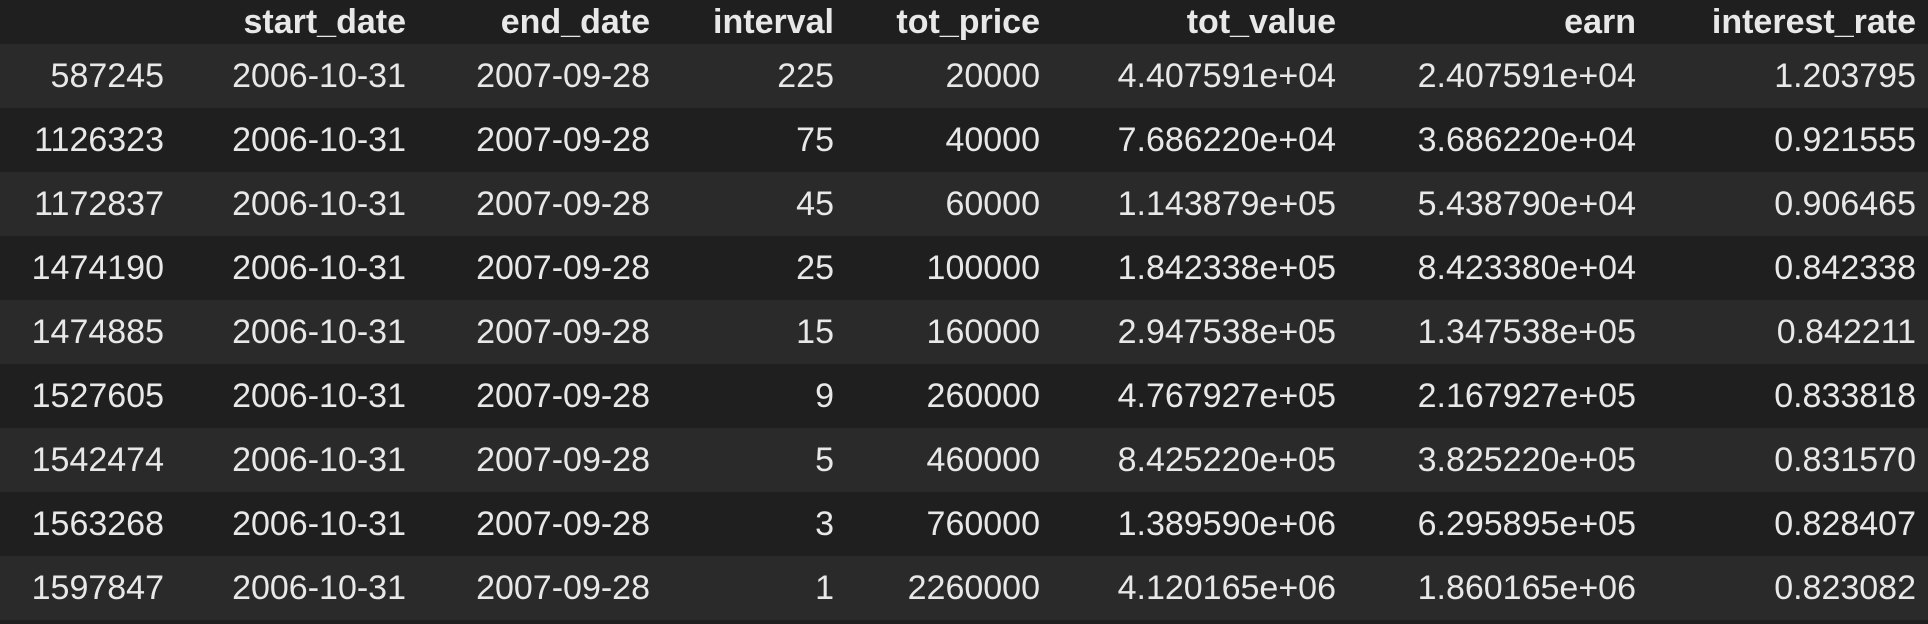 The width and height of the screenshot is (1928, 624). What do you see at coordinates (983, 524) in the screenshot?
I see `cell-tot-price: 760000` at bounding box center [983, 524].